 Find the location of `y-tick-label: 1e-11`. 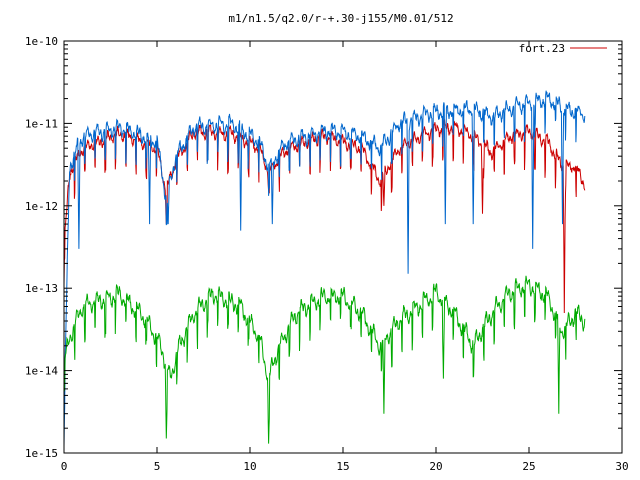

y-tick-label: 1e-11 is located at coordinates (41, 123).